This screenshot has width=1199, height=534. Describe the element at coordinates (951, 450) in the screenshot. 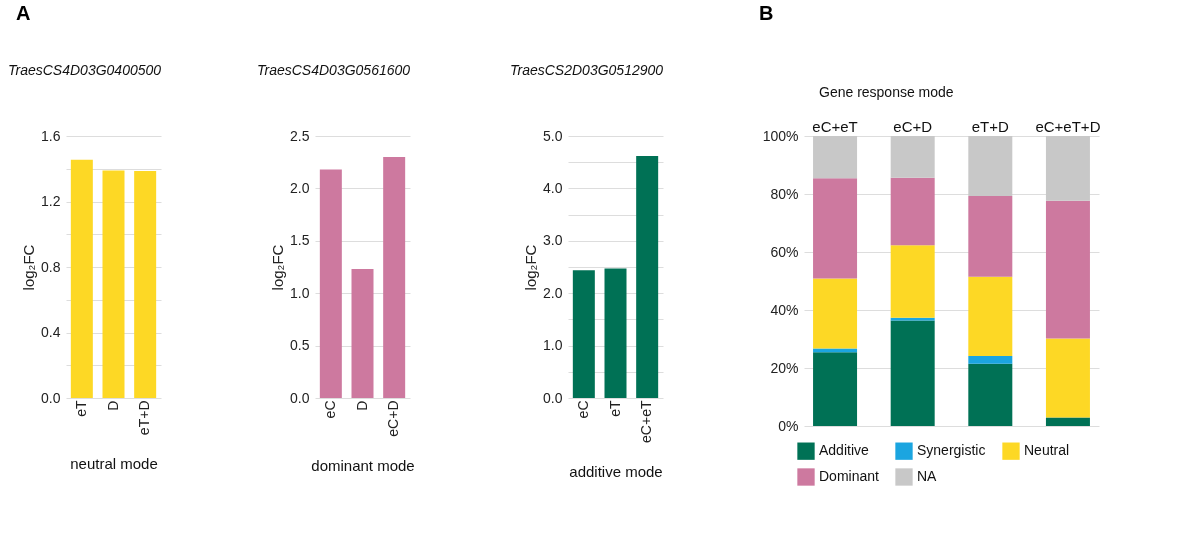

I see `legend-label: Synergistic` at that location.